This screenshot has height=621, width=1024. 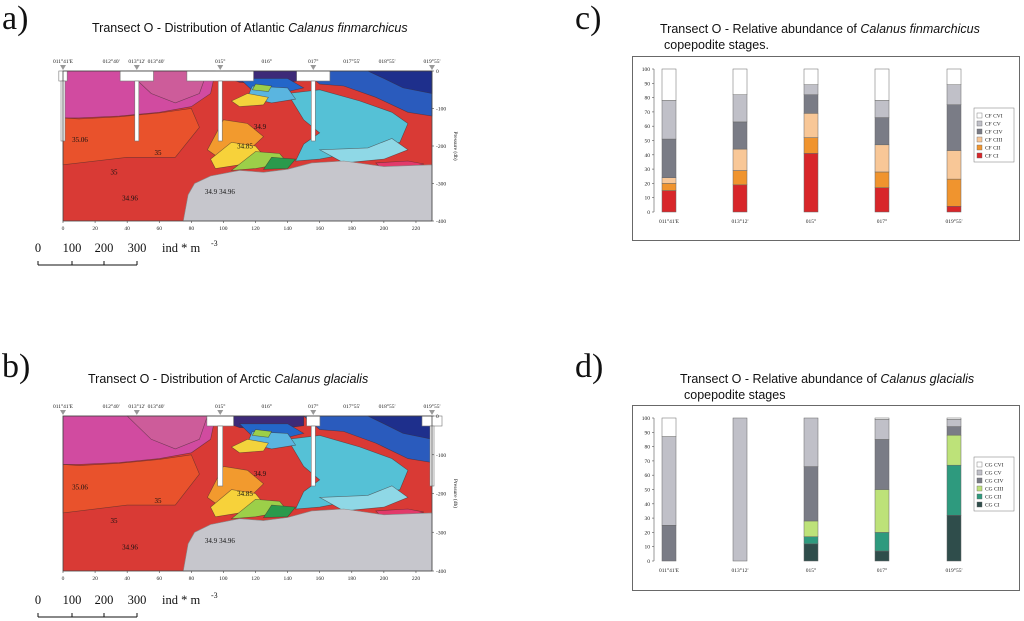 I want to click on contour-label: 34.96, so click(x=227, y=192).